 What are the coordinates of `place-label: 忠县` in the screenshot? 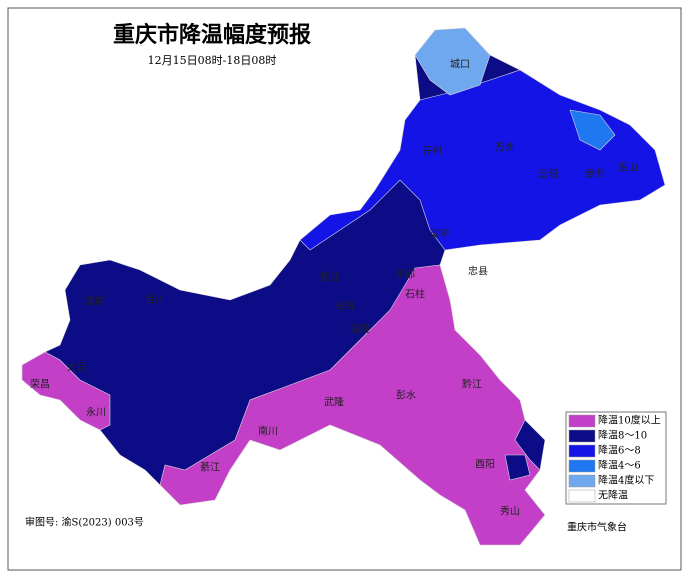 It's located at (478, 272).